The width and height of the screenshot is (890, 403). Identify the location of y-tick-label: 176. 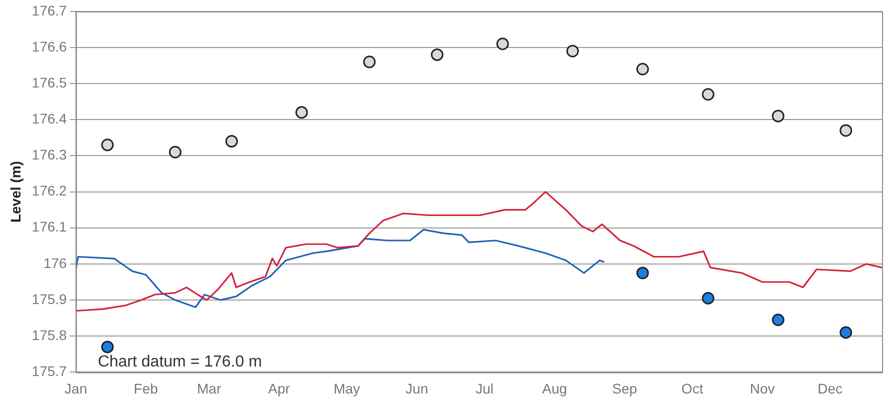
(55, 262).